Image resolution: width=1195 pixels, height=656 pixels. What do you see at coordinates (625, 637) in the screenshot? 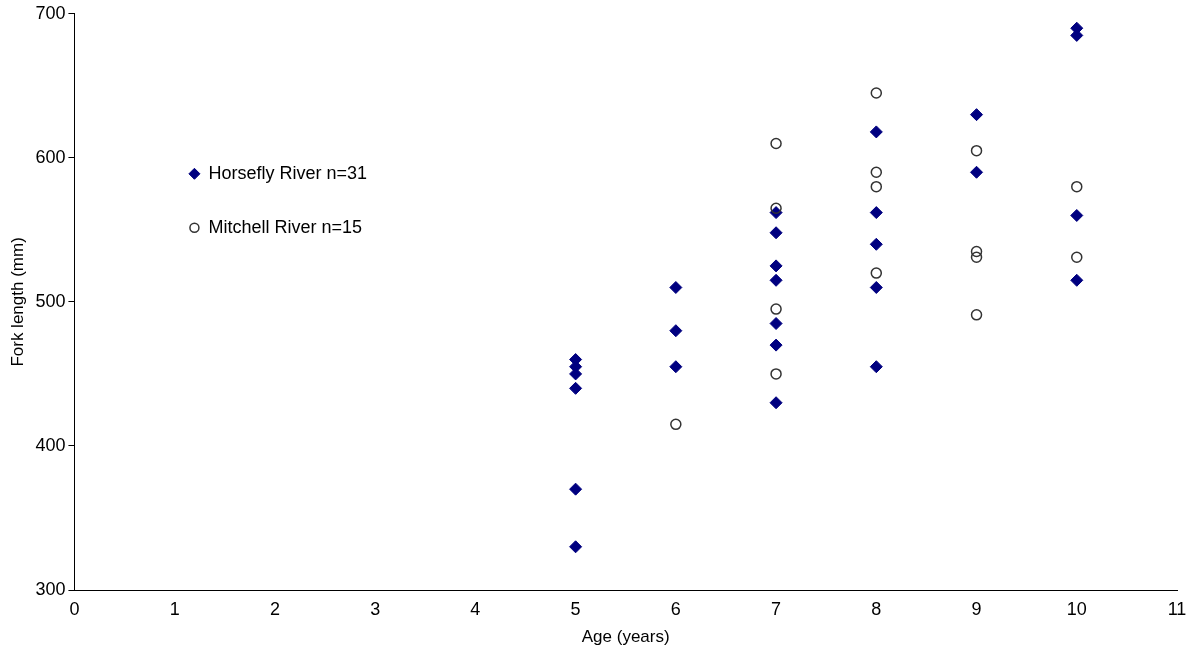
I see `x-axis-title: Age (years)` at bounding box center [625, 637].